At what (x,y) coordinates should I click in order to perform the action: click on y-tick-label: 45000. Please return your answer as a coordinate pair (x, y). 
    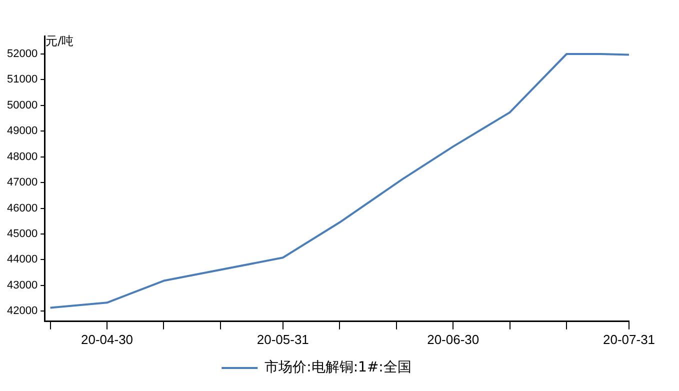
    Looking at the image, I should click on (22, 234).